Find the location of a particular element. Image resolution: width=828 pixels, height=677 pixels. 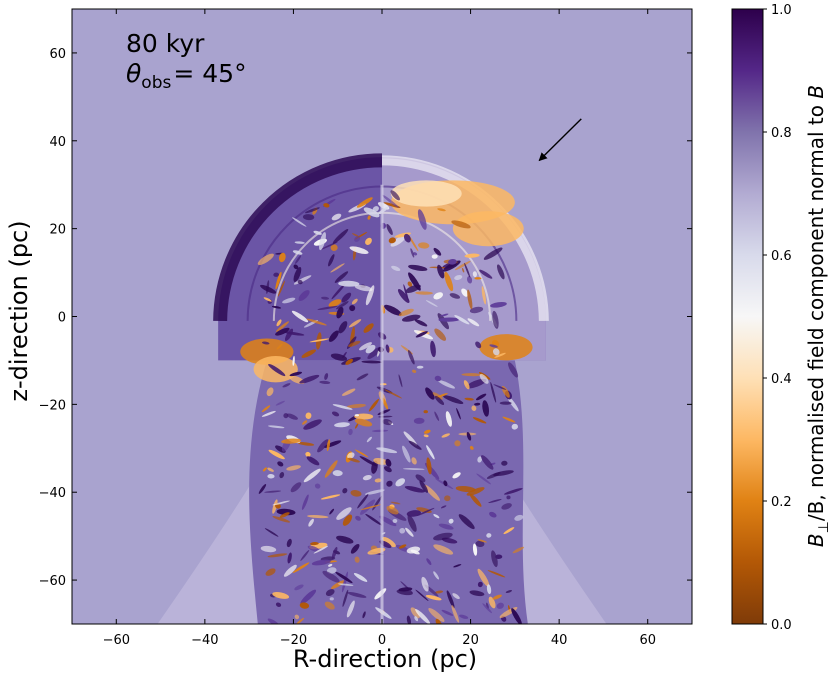

x-axis-label: R-direction (pc) is located at coordinates (385, 659).